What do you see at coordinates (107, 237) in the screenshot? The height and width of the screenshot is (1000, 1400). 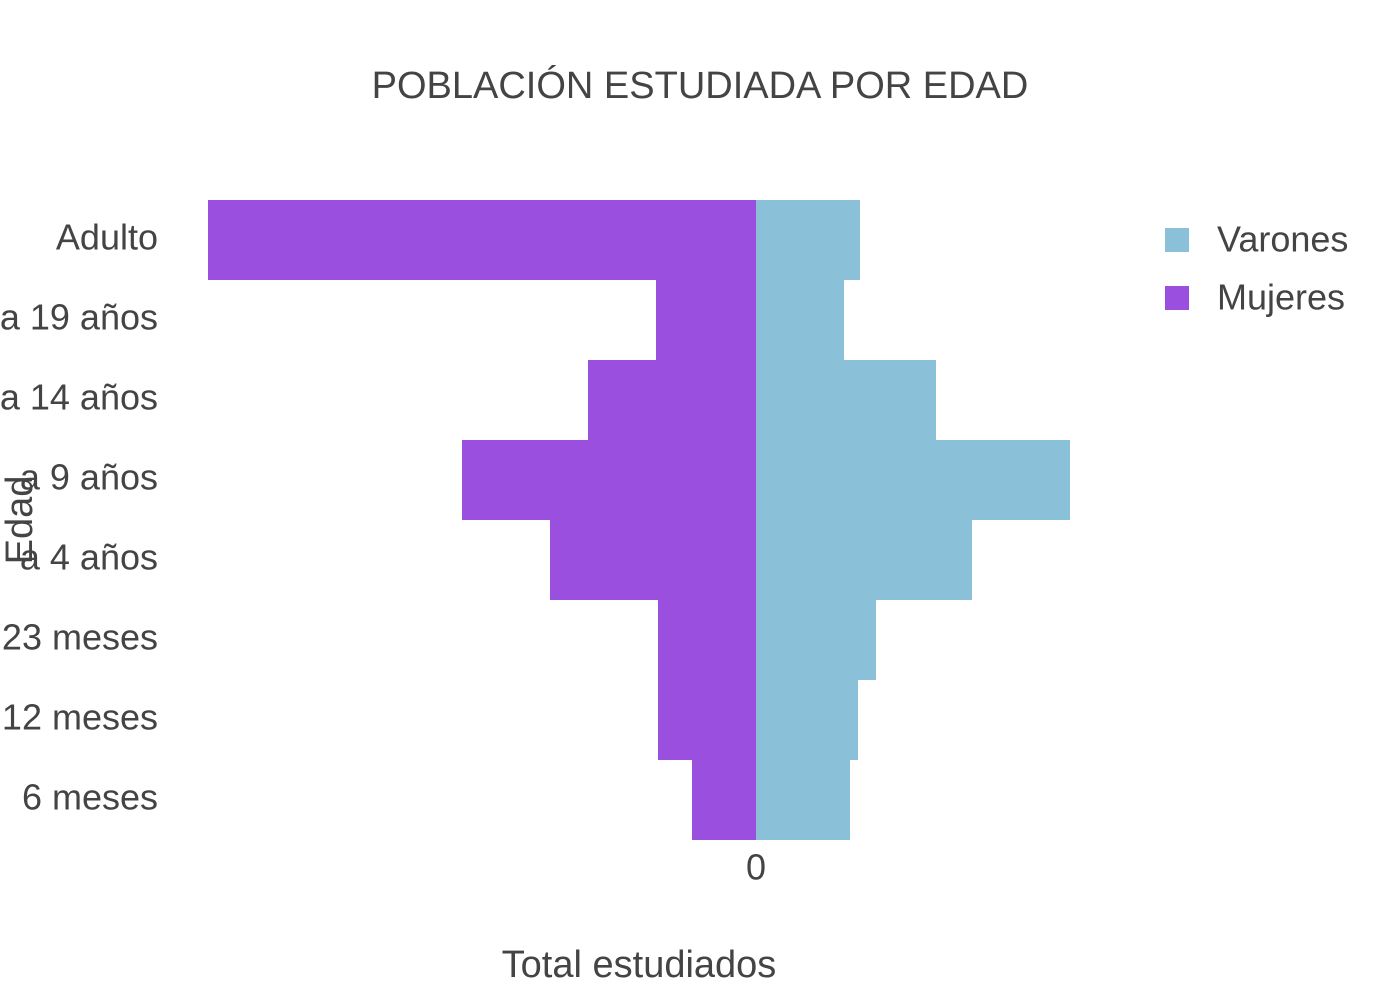 I see `y-tick-label: Adulto` at bounding box center [107, 237].